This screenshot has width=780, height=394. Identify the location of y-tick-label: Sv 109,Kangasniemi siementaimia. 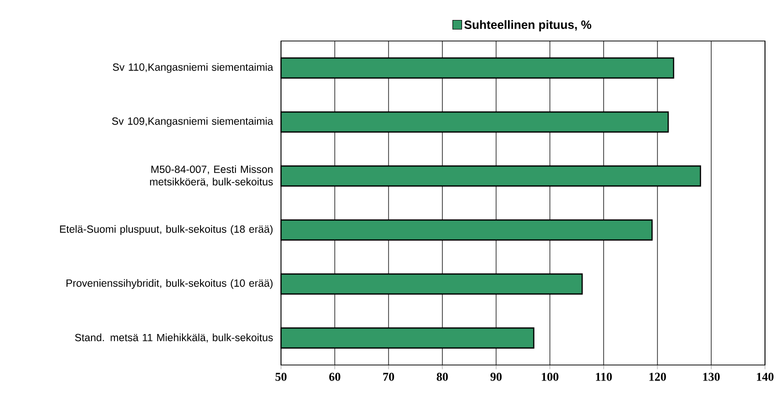
(193, 122).